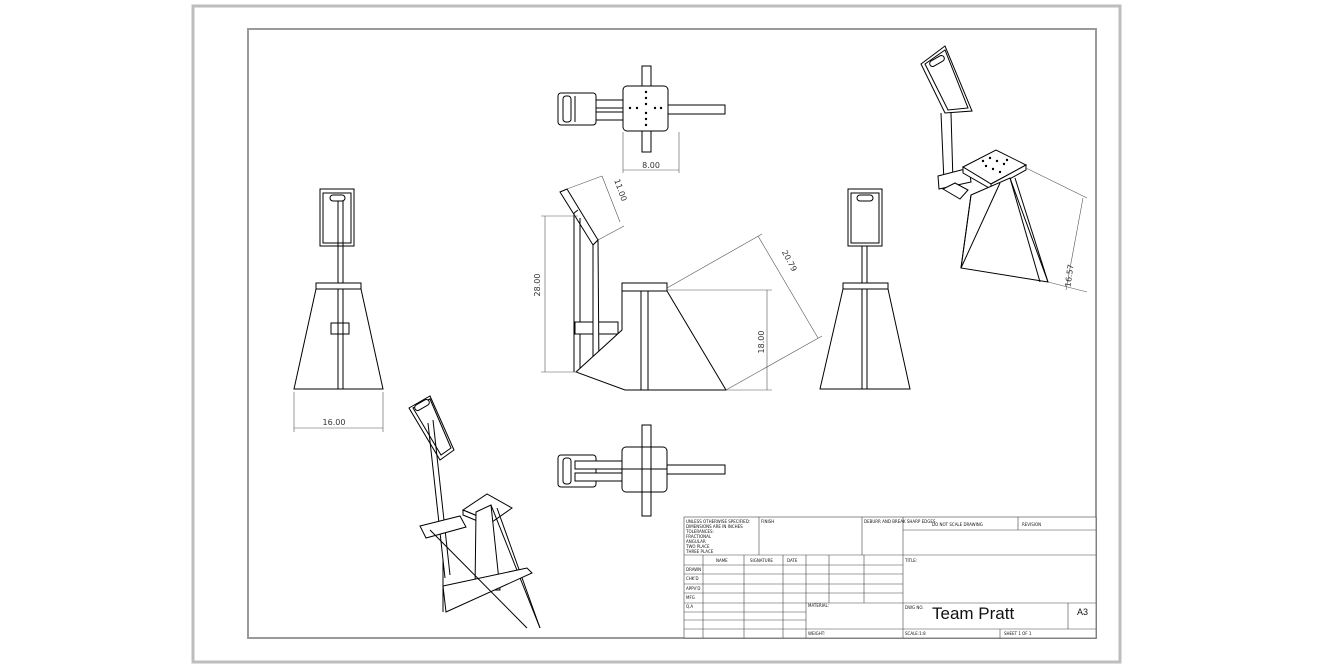 The height and width of the screenshot is (669, 1331). I want to click on tb-scale: SCALE:1:8, so click(915, 633).